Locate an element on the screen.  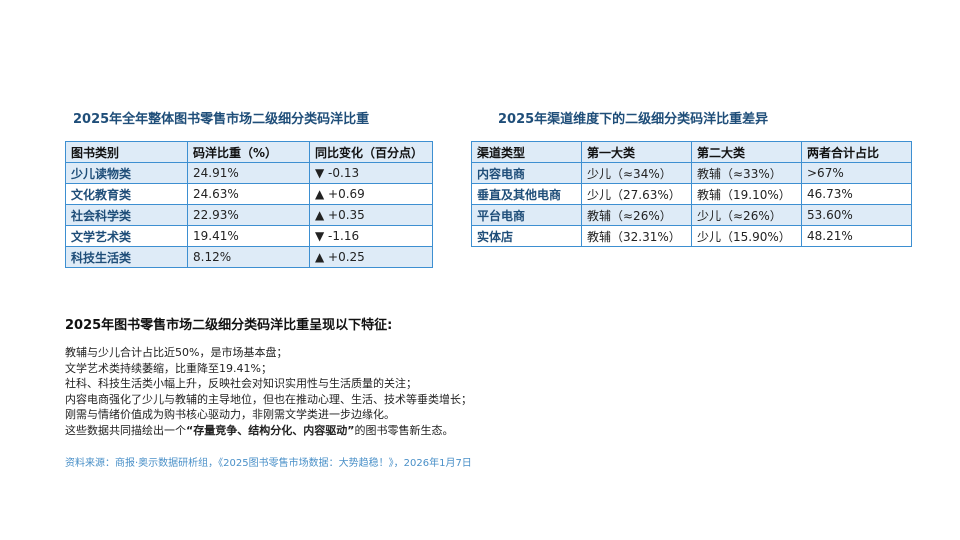
channel-cell: 平台电商 is located at coordinates (526, 215).